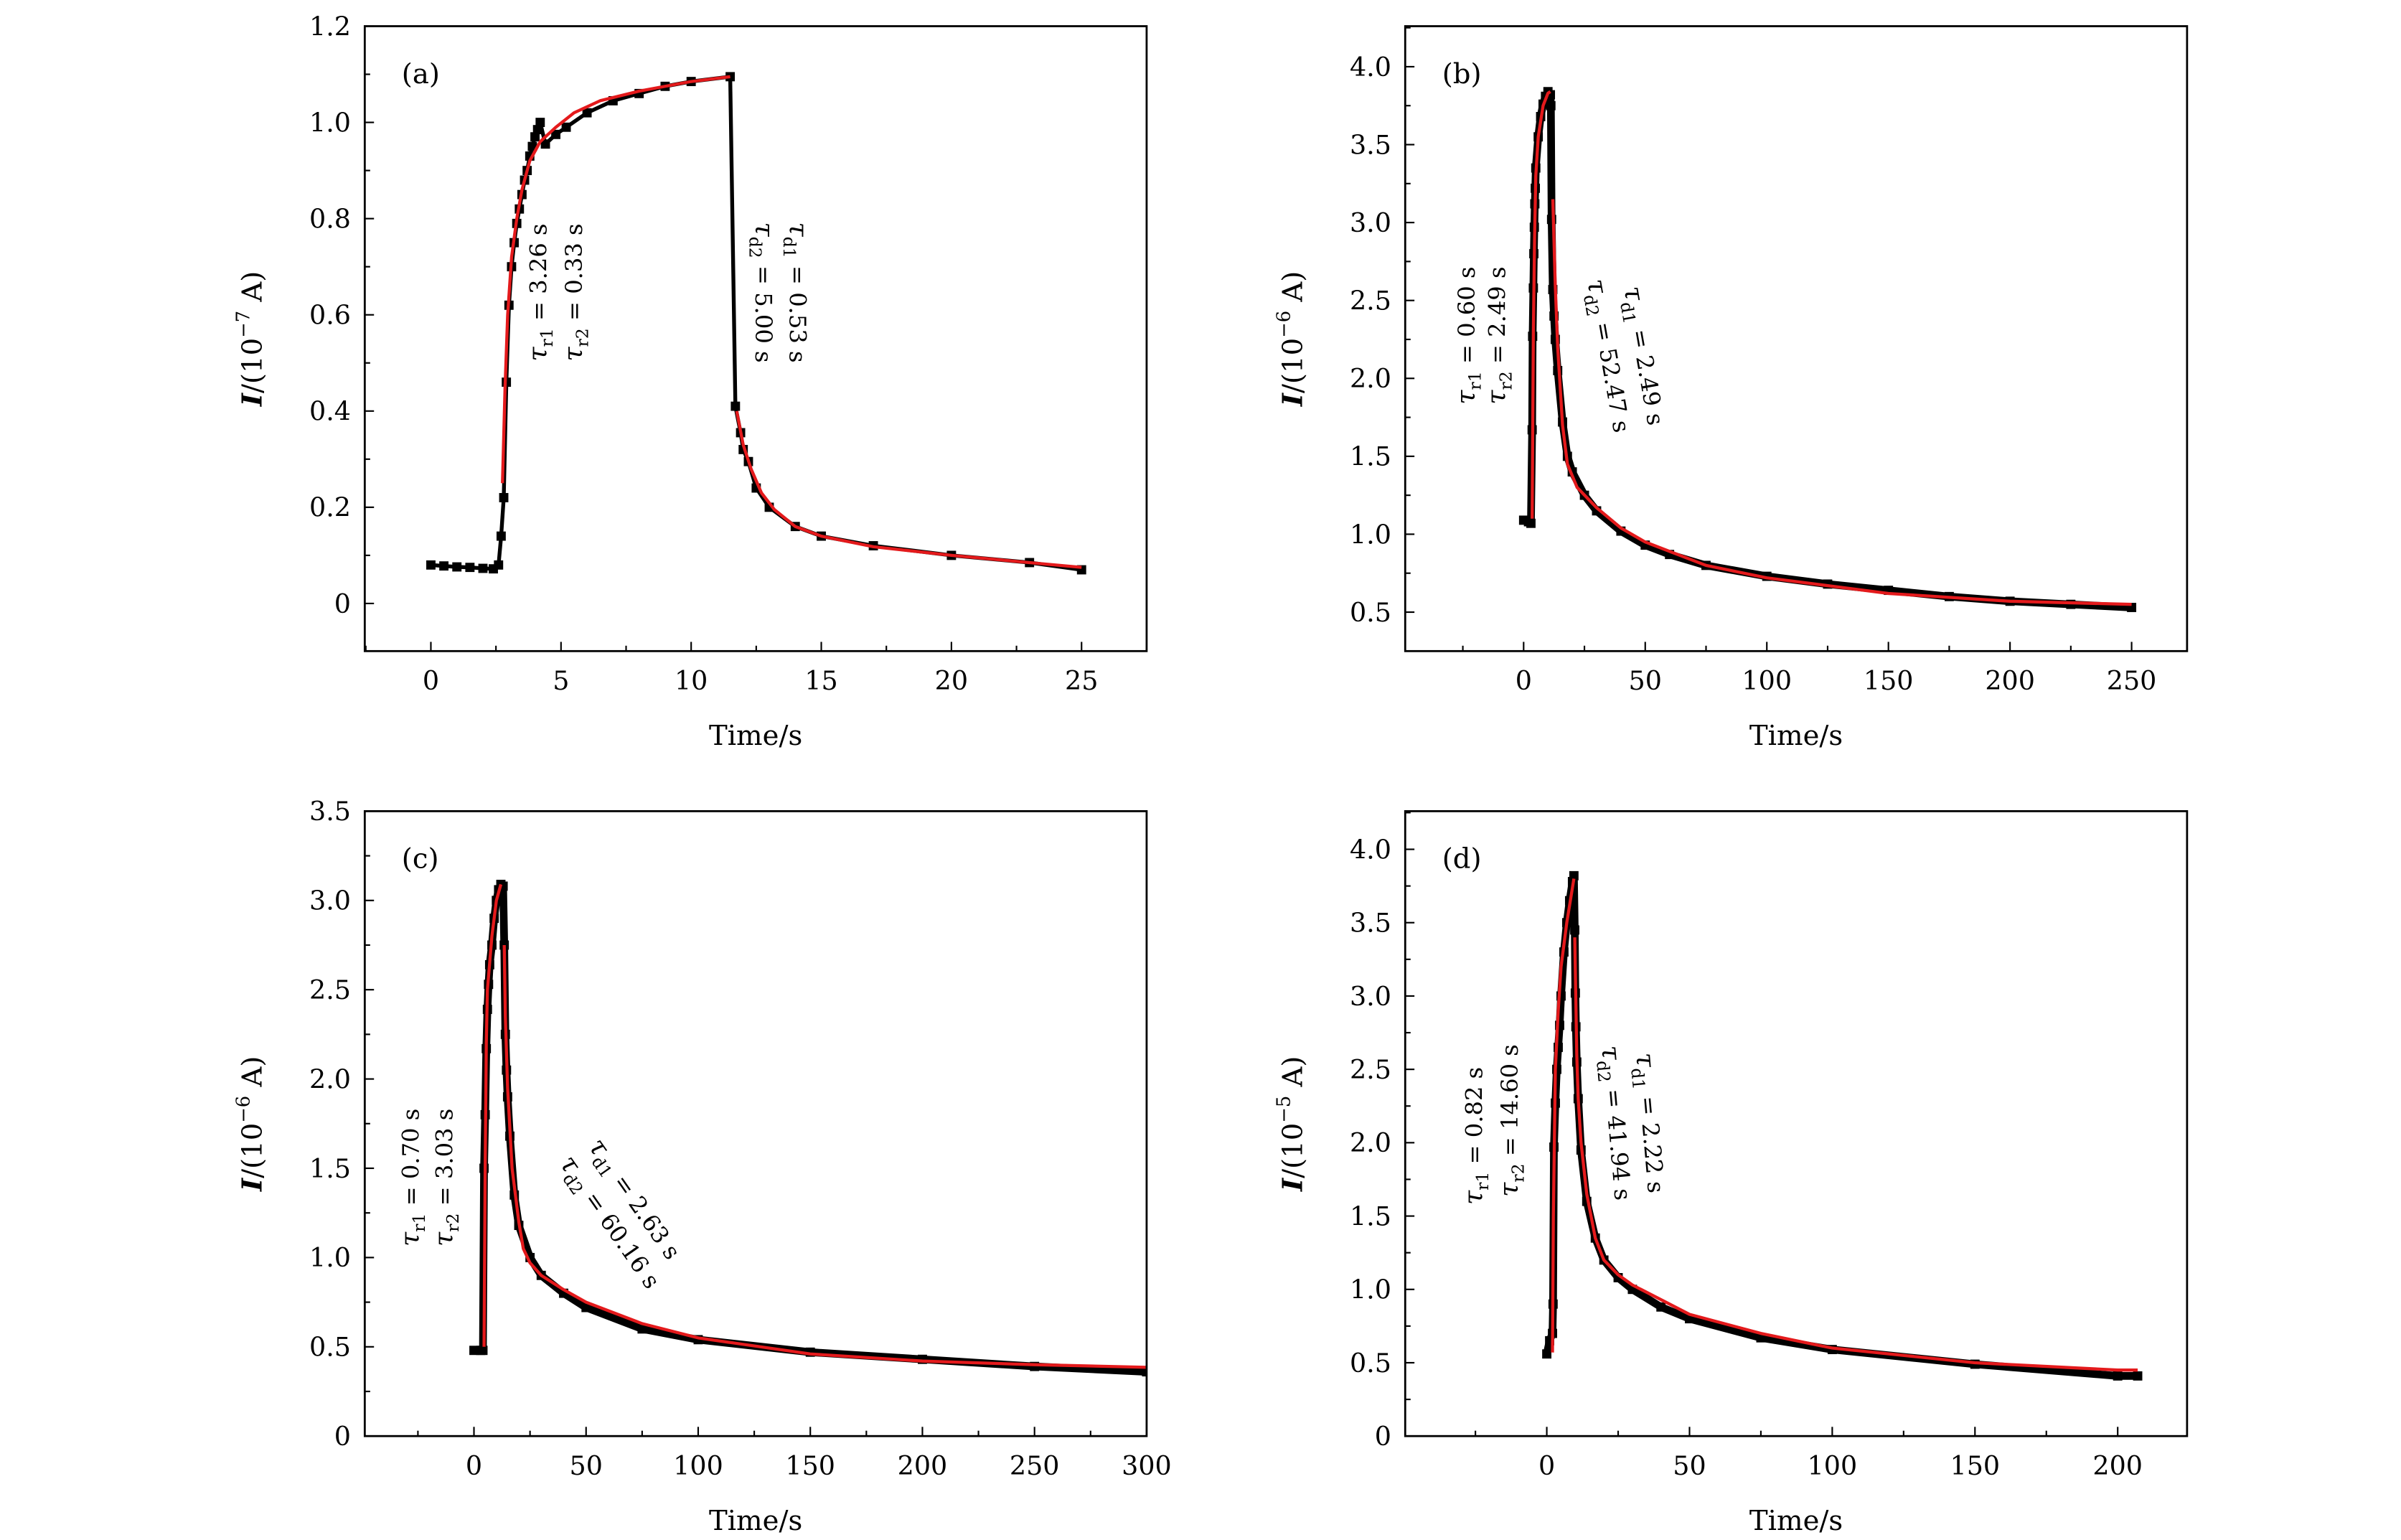 The width and height of the screenshot is (2401, 1540). I want to click on y-axis-label: I/(10−7 A), so click(250, 339).